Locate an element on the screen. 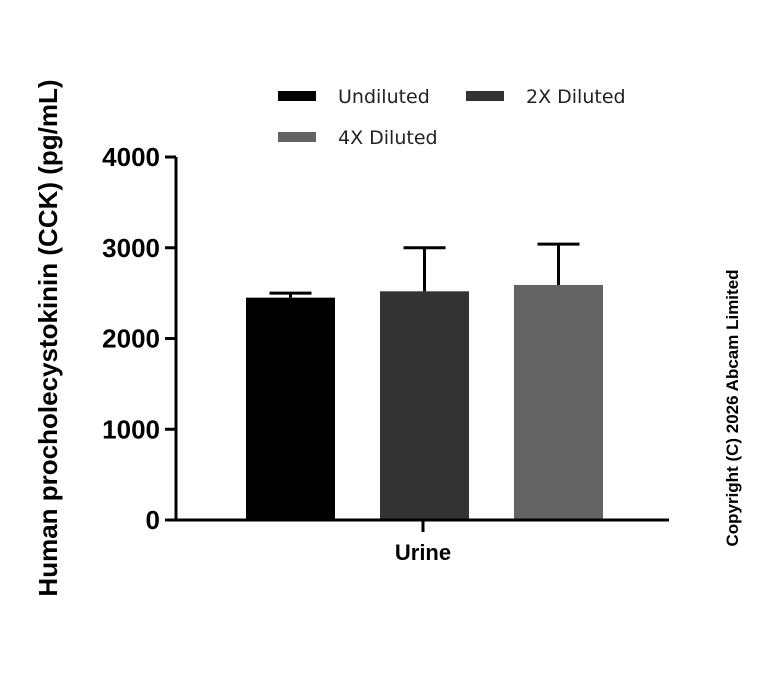 Image resolution: width=768 pixels, height=676 pixels. error-bars is located at coordinates (424, 270).